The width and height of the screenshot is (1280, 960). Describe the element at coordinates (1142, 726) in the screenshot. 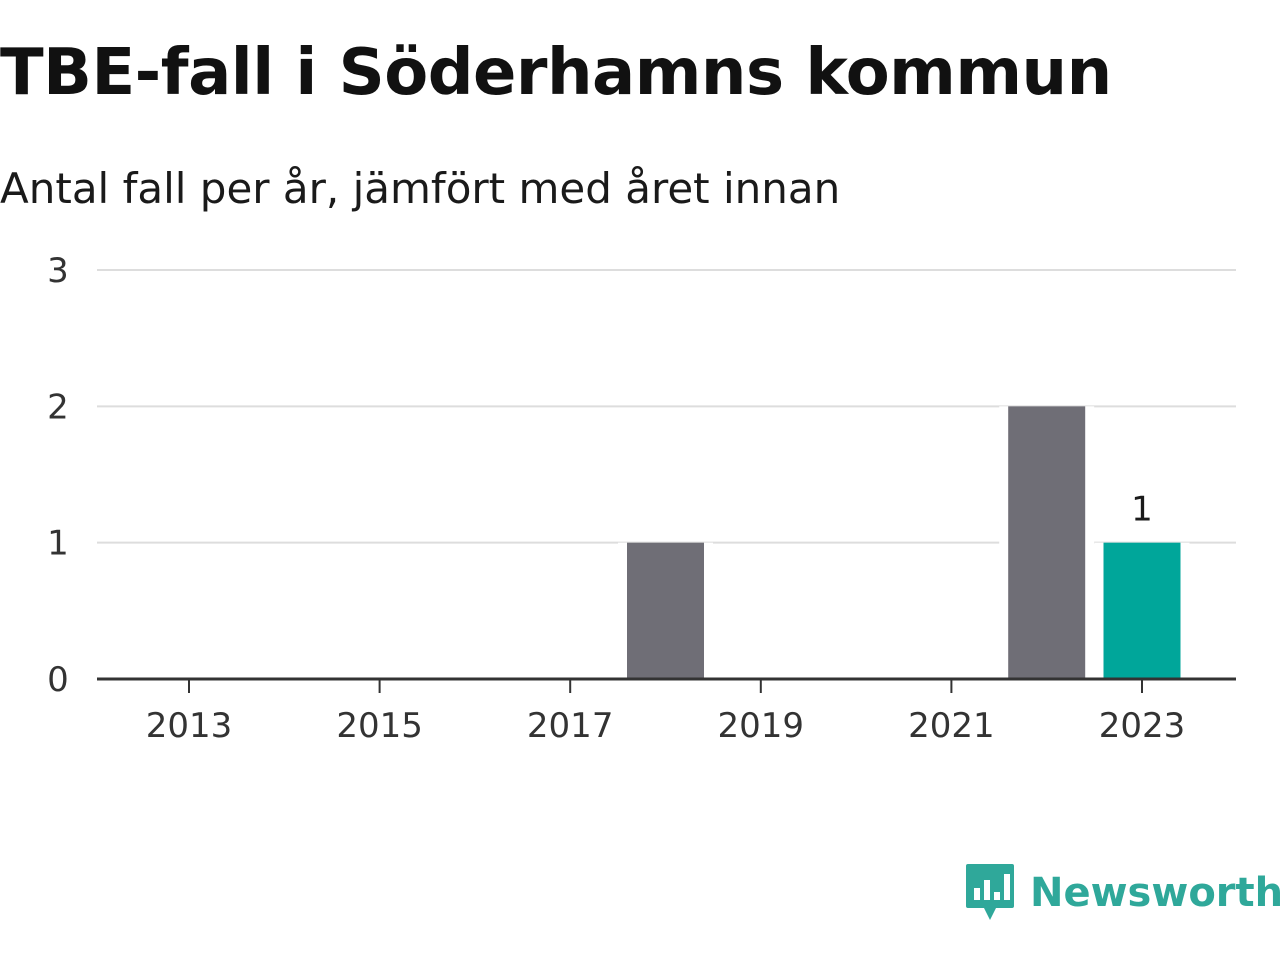

I see `x-tick-label: 2023` at that location.